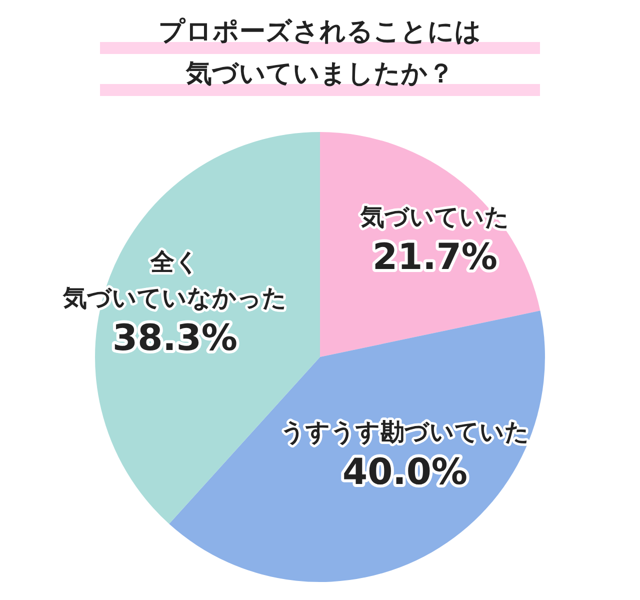  I want to click on data-label: 21.7%, so click(435, 257).